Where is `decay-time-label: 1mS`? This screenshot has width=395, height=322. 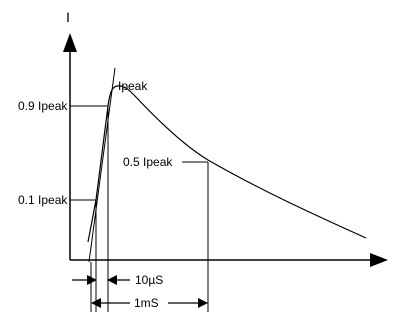 decay-time-label: 1mS is located at coordinates (146, 303).